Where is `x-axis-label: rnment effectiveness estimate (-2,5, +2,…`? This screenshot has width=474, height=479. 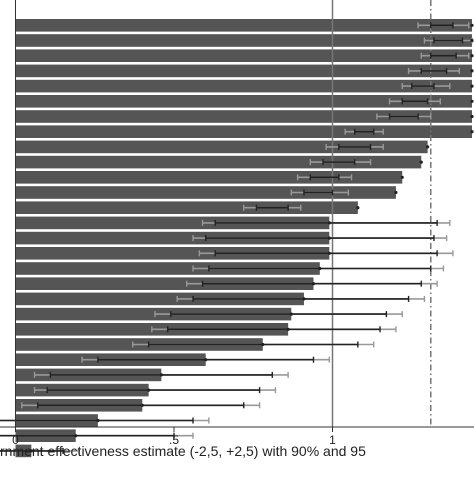 x-axis-label: rnment effectiveness estimate (-2,5, +2,… is located at coordinates (183, 451).